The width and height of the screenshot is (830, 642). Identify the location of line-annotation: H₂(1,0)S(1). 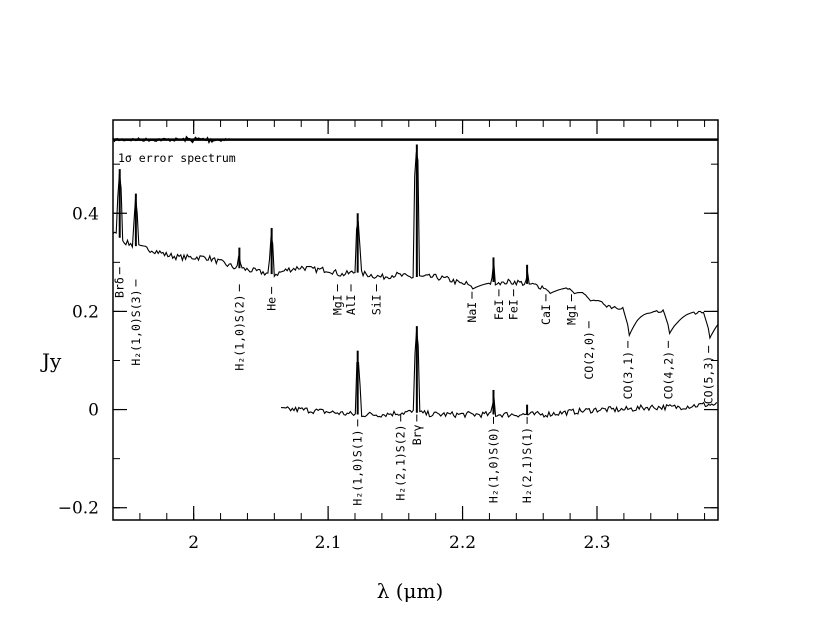
(358, 462).